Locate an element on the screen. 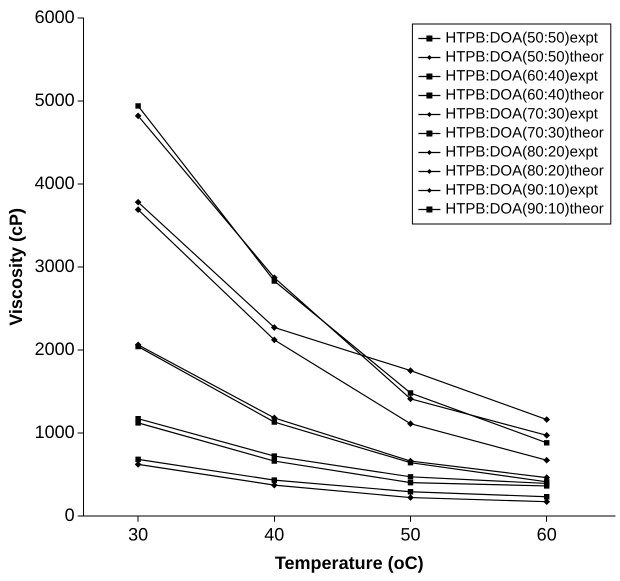 The width and height of the screenshot is (620, 581). legend-label: HTPB:DOA(80:20)expt is located at coordinates (522, 152).